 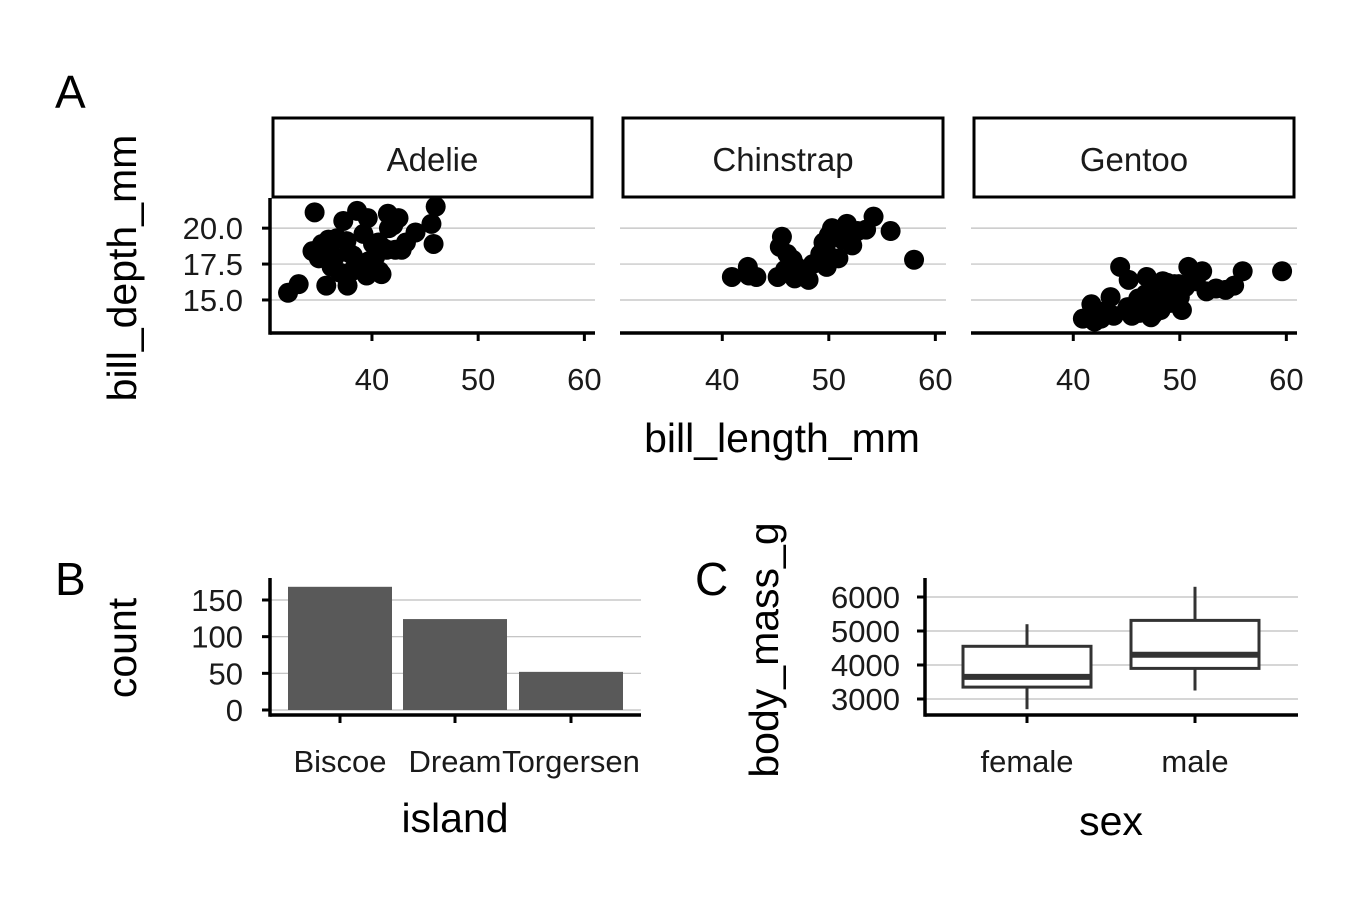 What do you see at coordinates (234, 710) in the screenshot?
I see `y-tick-label: 0` at bounding box center [234, 710].